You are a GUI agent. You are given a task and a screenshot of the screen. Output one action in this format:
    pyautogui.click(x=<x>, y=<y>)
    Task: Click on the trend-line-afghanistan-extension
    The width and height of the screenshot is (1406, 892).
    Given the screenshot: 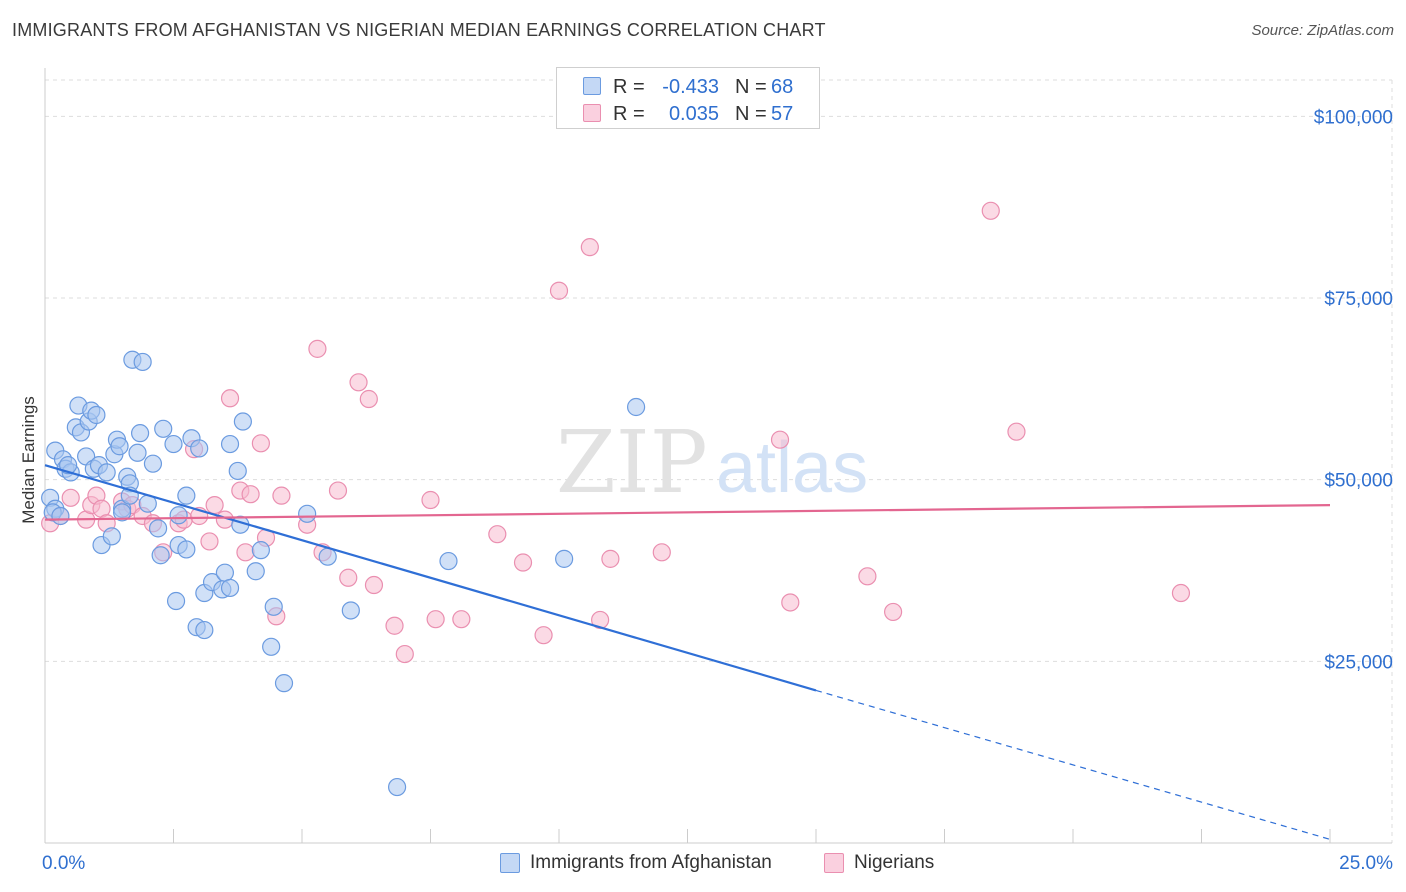 What is the action you would take?
    pyautogui.click(x=1073, y=764)
    